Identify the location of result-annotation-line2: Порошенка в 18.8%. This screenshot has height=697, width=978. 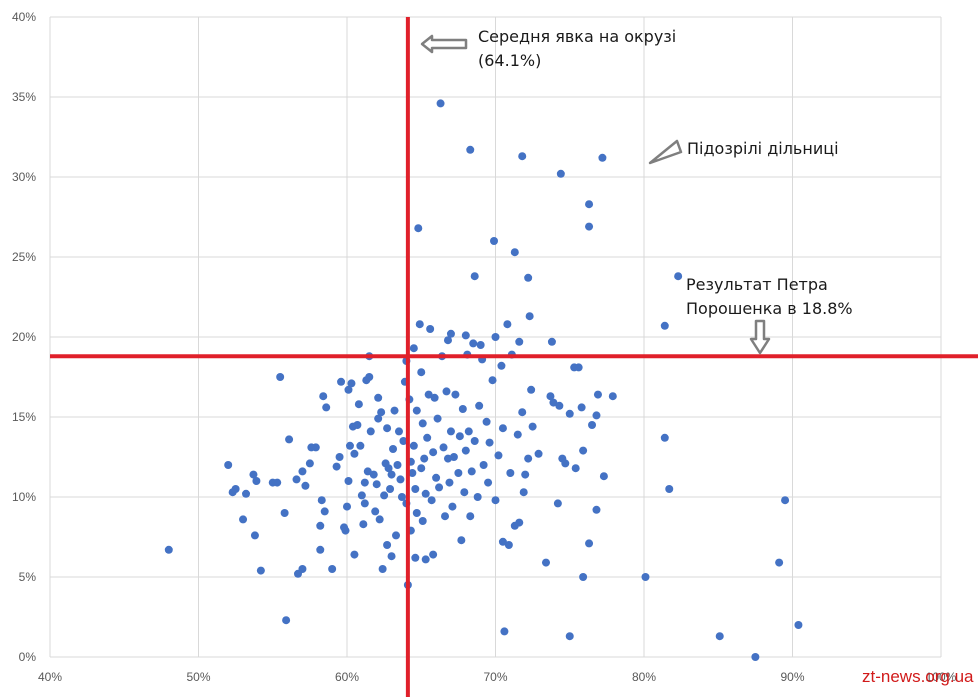
(769, 308).